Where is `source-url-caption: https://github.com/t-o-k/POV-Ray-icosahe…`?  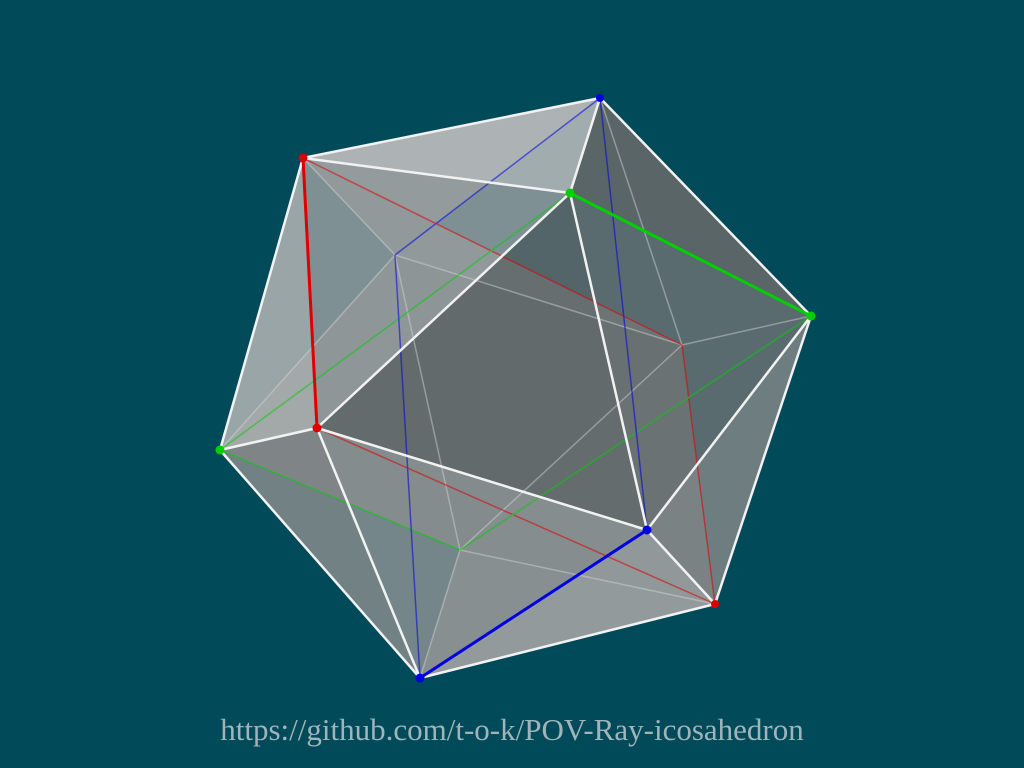 source-url-caption: https://github.com/t-o-k/POV-Ray-icosahe… is located at coordinates (512, 729).